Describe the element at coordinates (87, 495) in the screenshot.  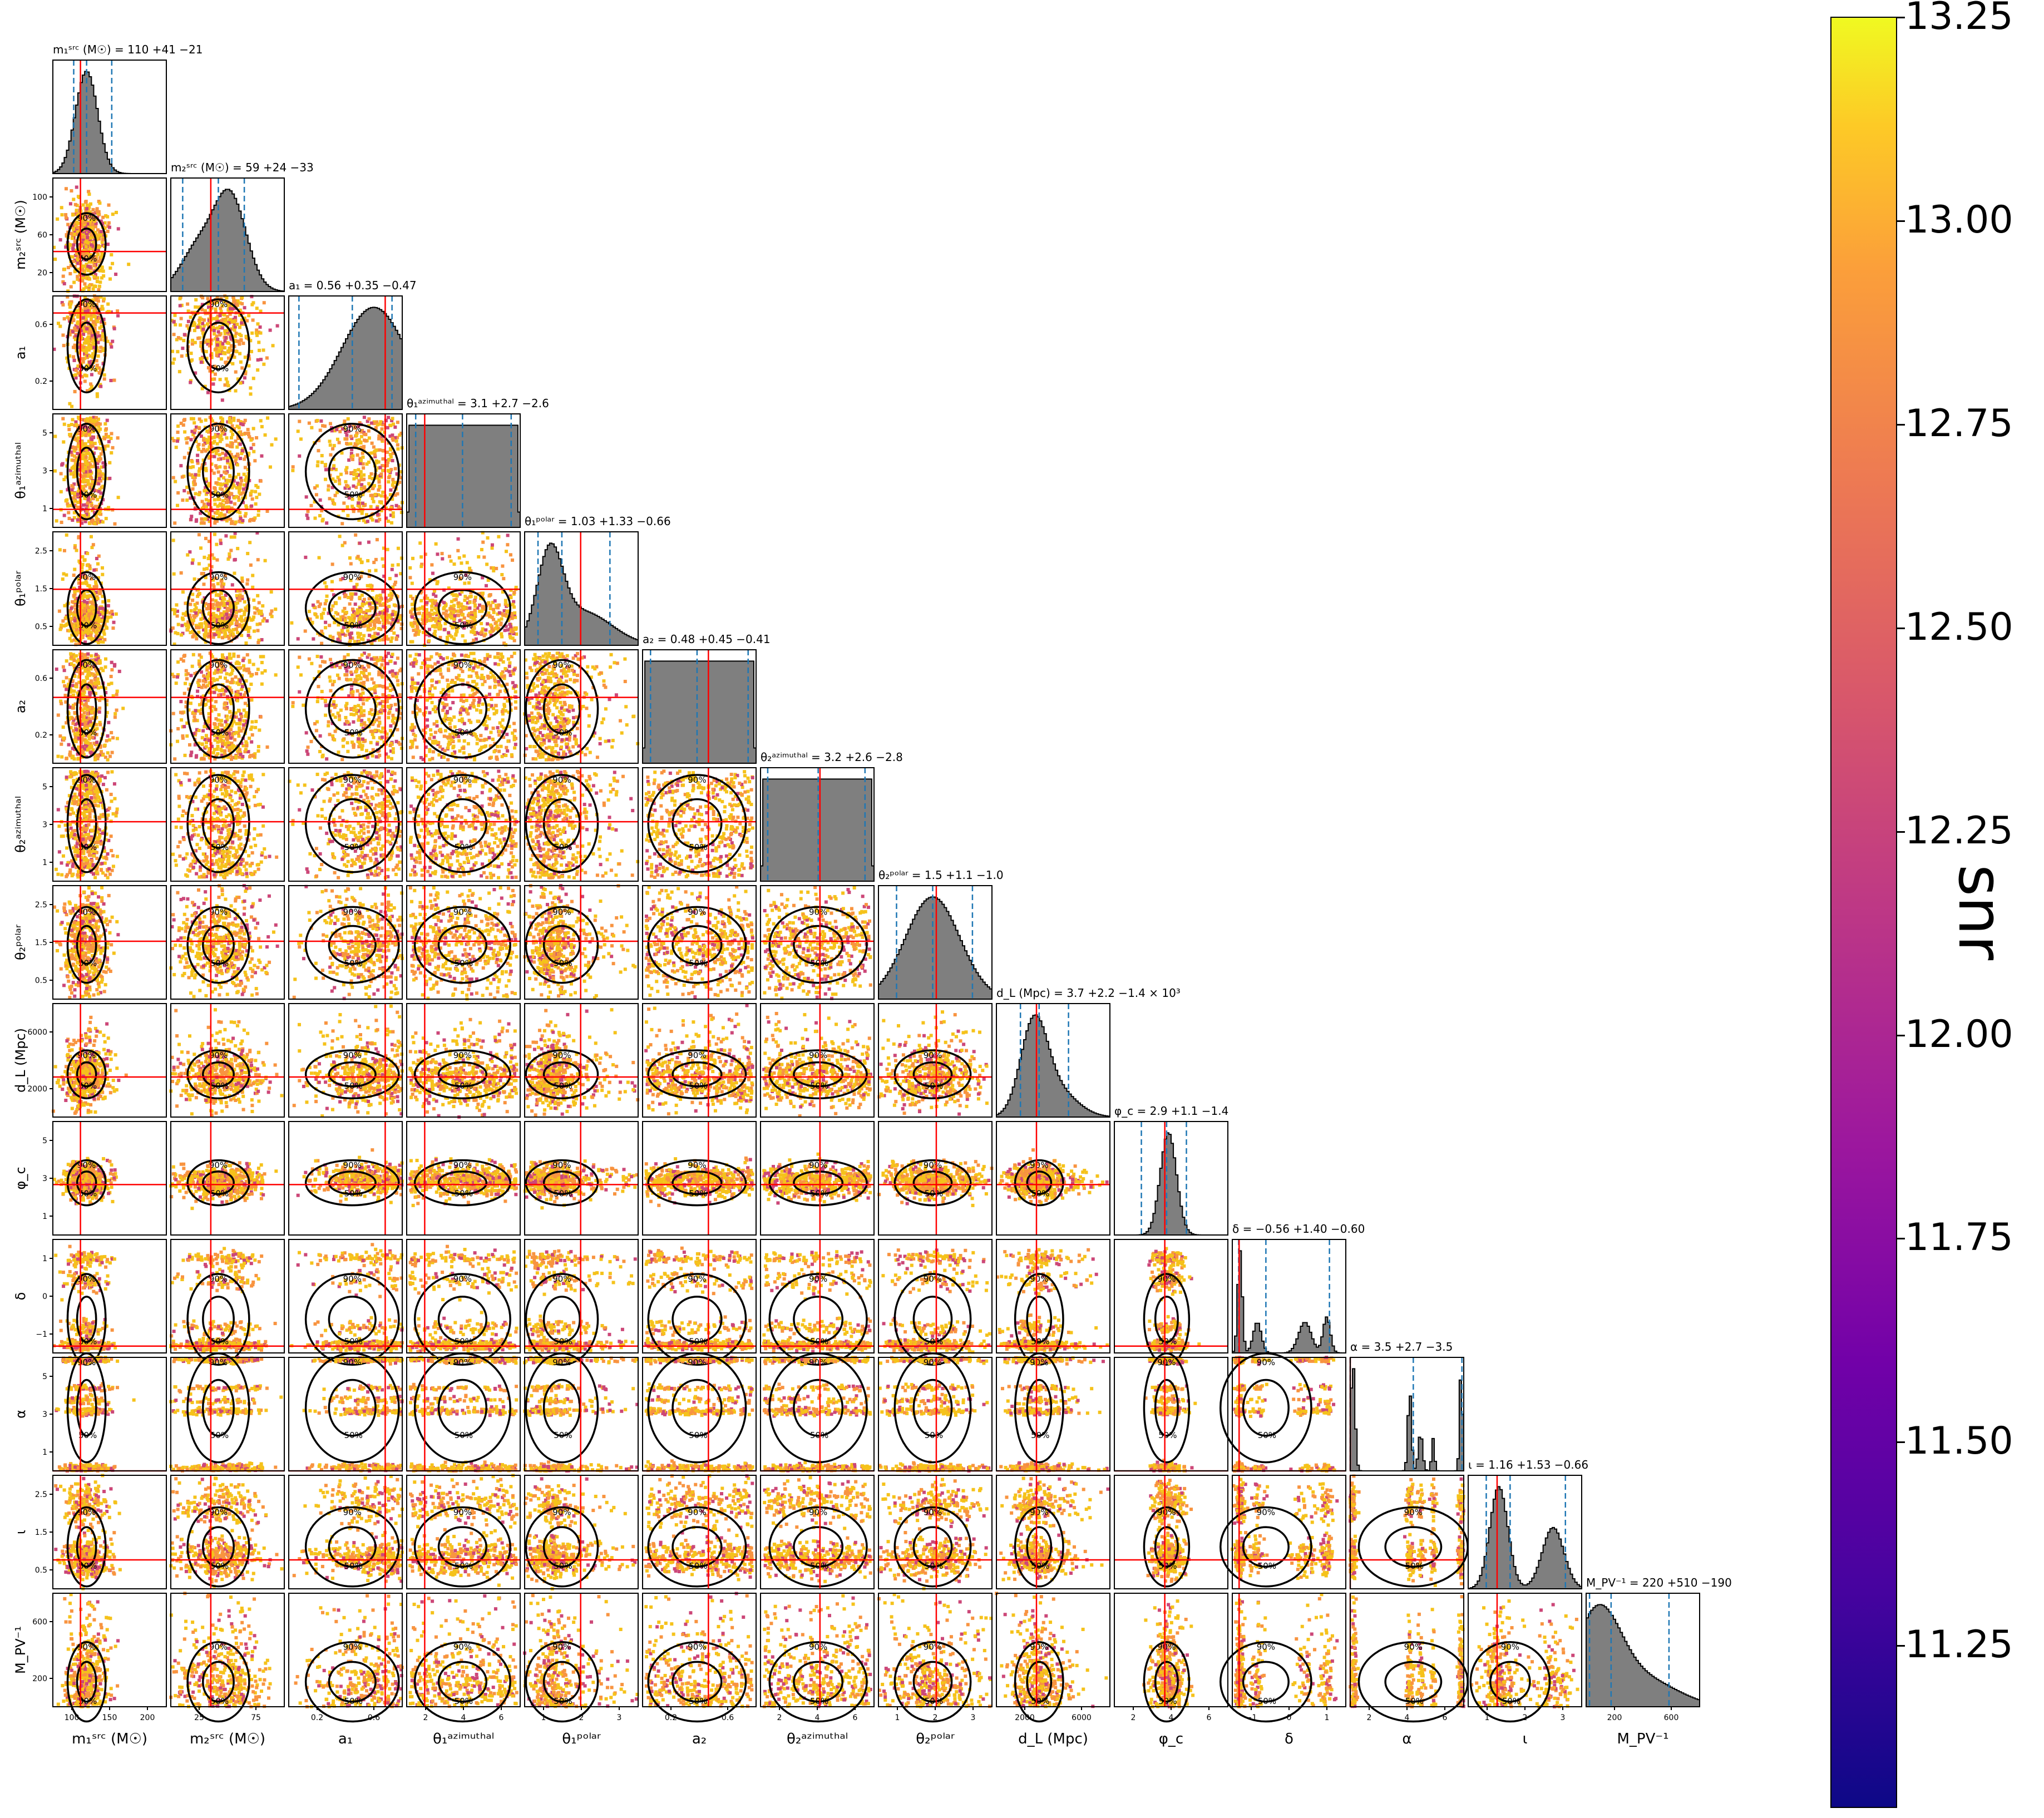
I see `contour-label-50: 50%` at that location.